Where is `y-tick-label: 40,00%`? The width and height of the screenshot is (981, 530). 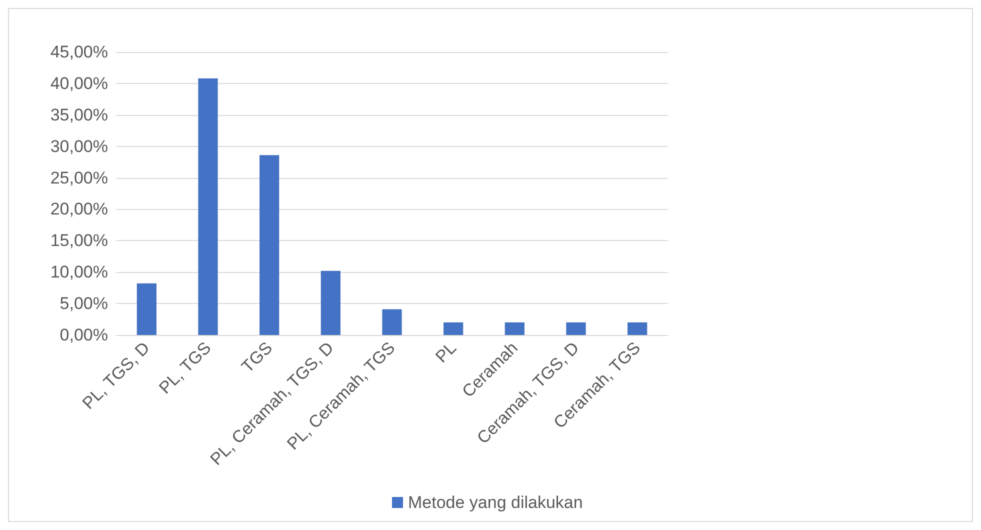 y-tick-label: 40,00% is located at coordinates (79, 83).